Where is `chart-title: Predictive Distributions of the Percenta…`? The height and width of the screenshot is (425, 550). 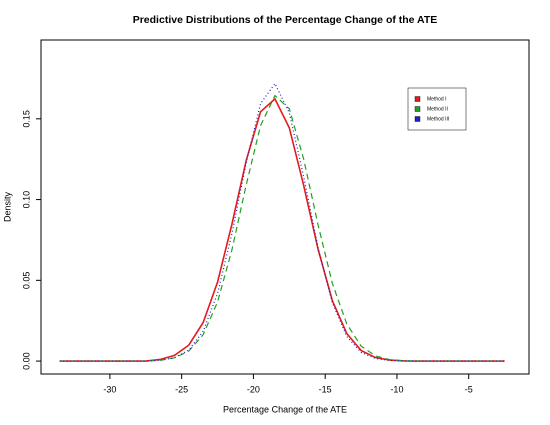 chart-title: Predictive Distributions of the Percenta… is located at coordinates (285, 20).